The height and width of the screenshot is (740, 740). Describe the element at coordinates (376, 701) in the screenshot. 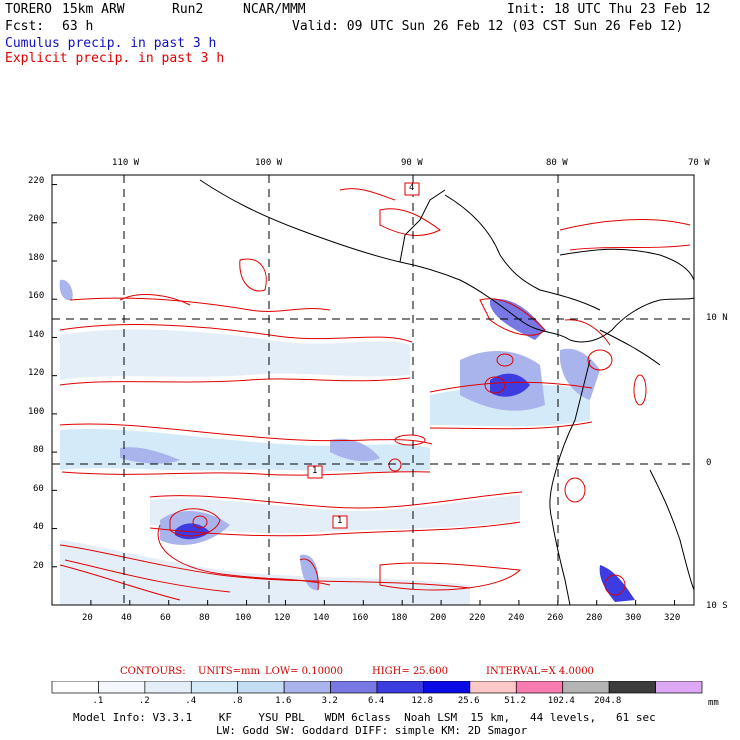

I see `colorbar-label: 6.4` at that location.